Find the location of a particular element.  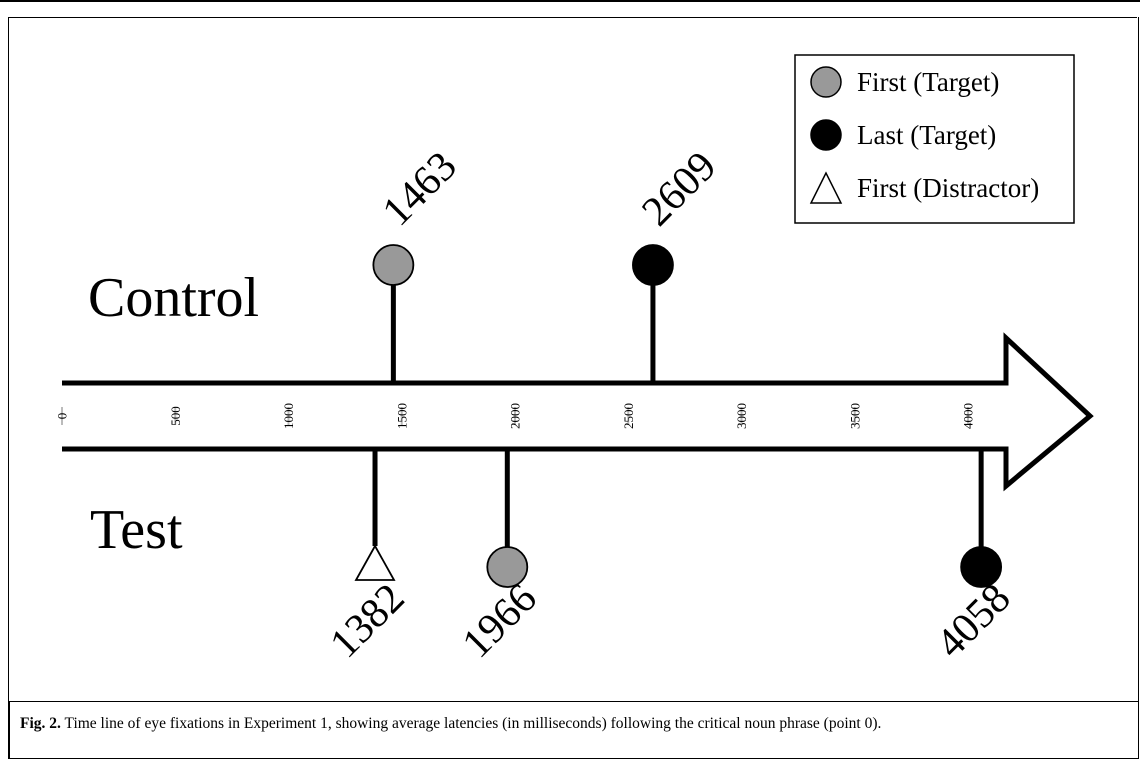

tick-label-1000: 1000 is located at coordinates (288, 416).